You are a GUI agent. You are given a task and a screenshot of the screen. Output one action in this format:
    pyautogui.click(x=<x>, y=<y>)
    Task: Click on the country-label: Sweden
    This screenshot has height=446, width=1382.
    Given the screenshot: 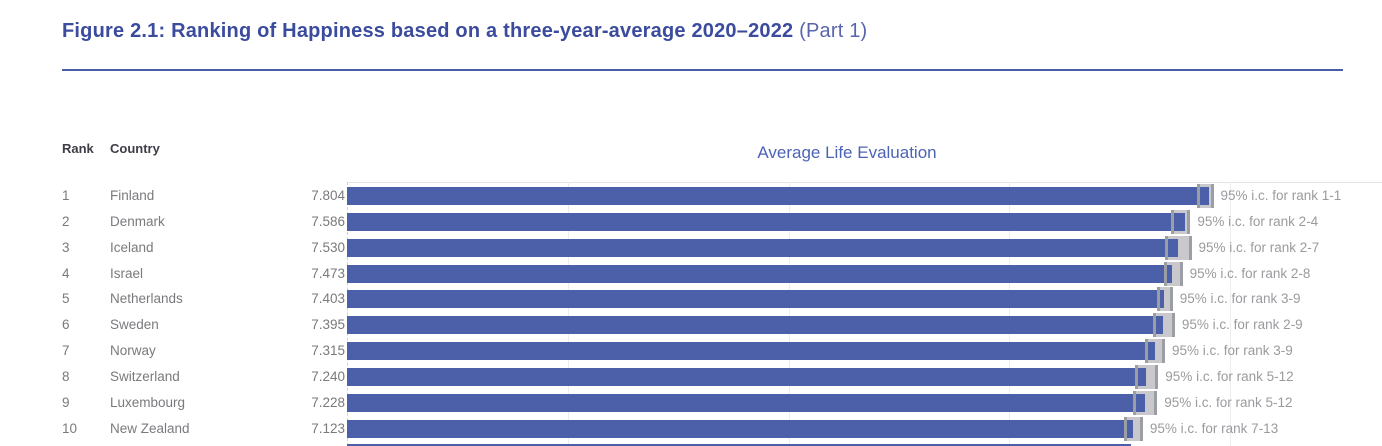 What is the action you would take?
    pyautogui.click(x=134, y=325)
    